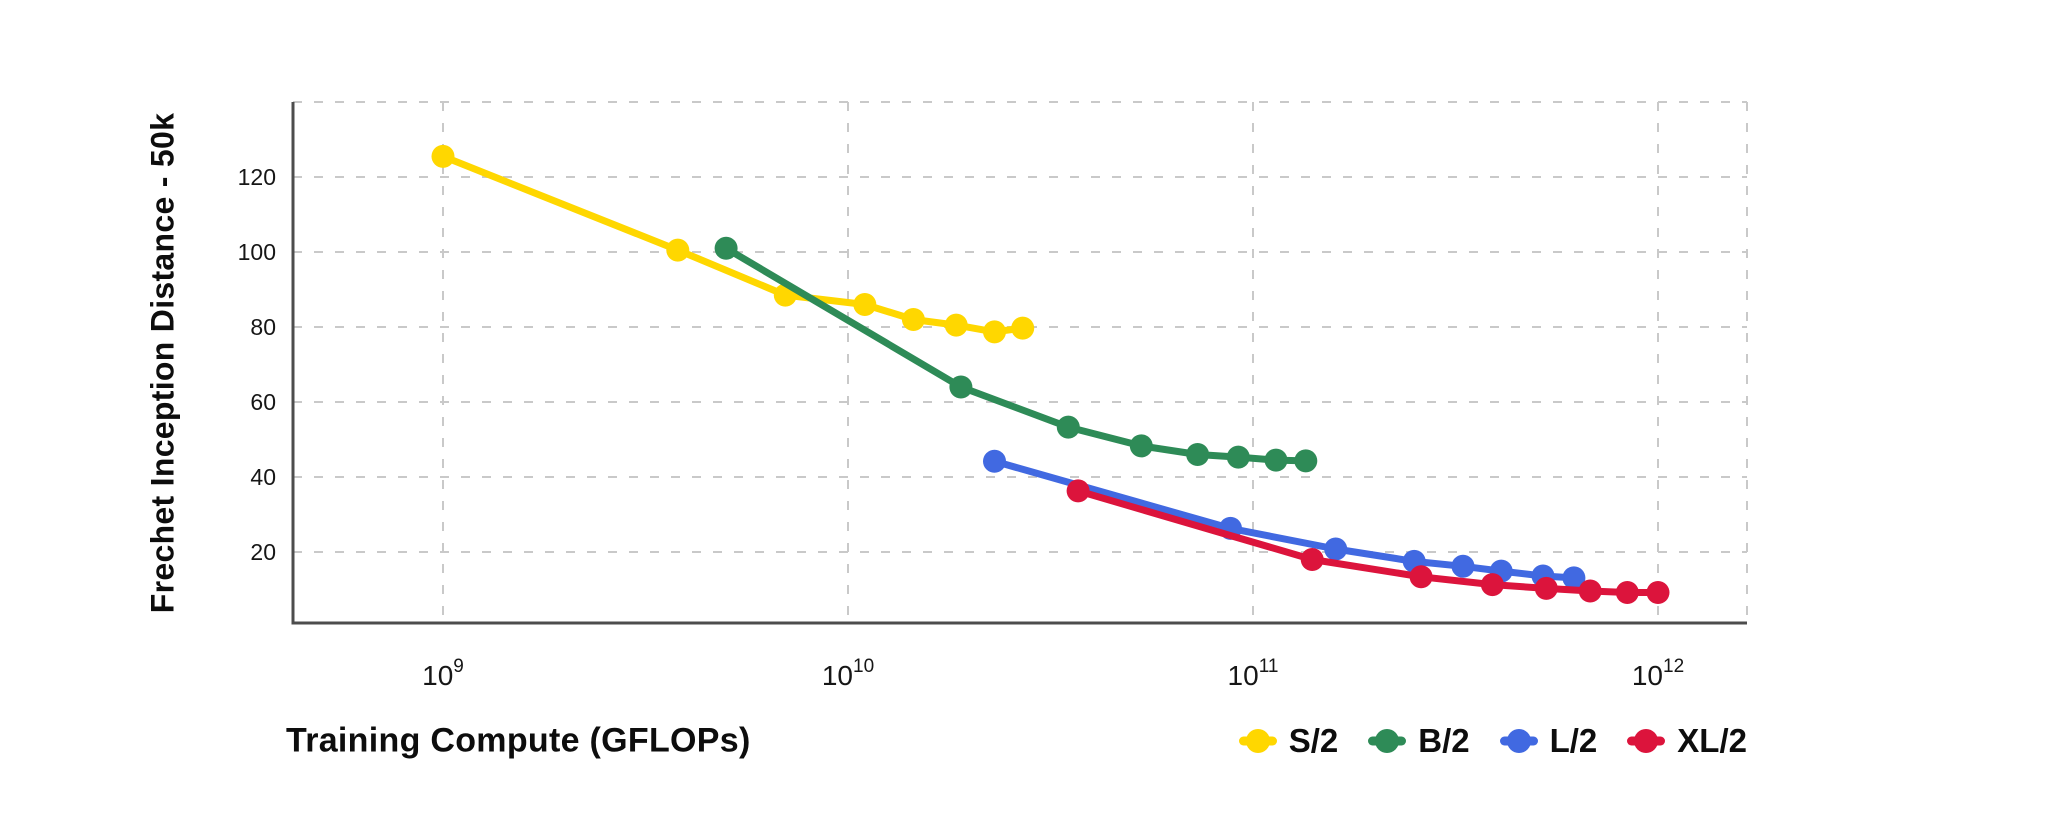  What do you see at coordinates (257, 252) in the screenshot?
I see `y-tick-label: 100` at bounding box center [257, 252].